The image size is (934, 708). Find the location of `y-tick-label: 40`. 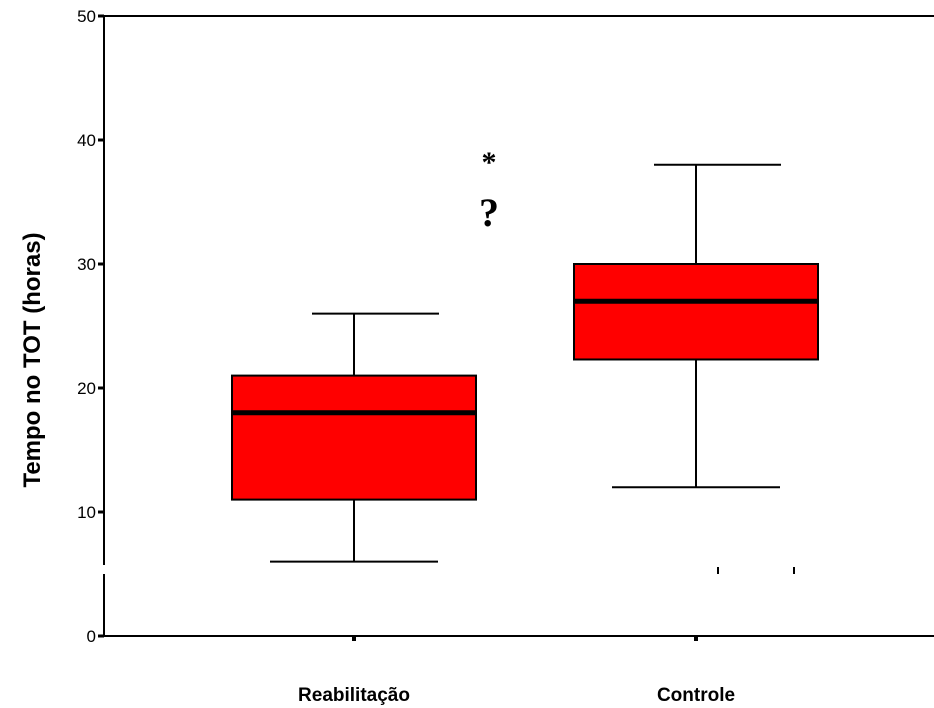

y-tick-label: 40 is located at coordinates (86, 140).